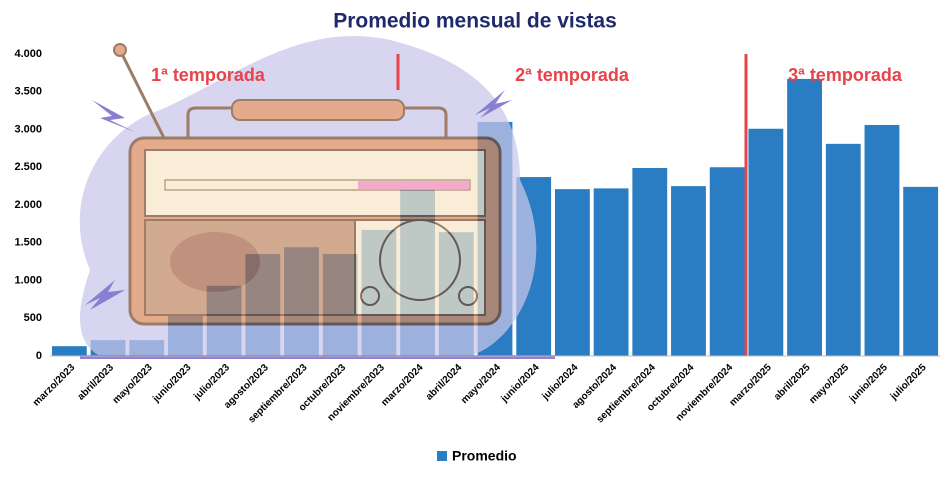 The height and width of the screenshot is (479, 950). I want to click on x-tick-label: julio/2023, so click(211, 382).